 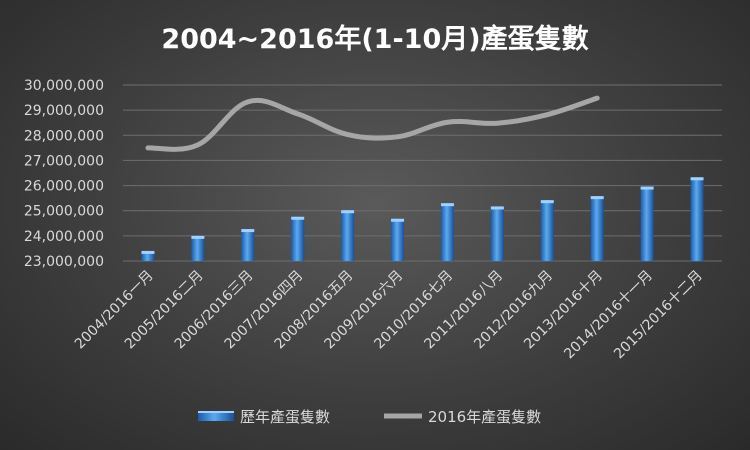 What do you see at coordinates (64, 111) in the screenshot?
I see `y-tick-label: 29,000,000` at bounding box center [64, 111].